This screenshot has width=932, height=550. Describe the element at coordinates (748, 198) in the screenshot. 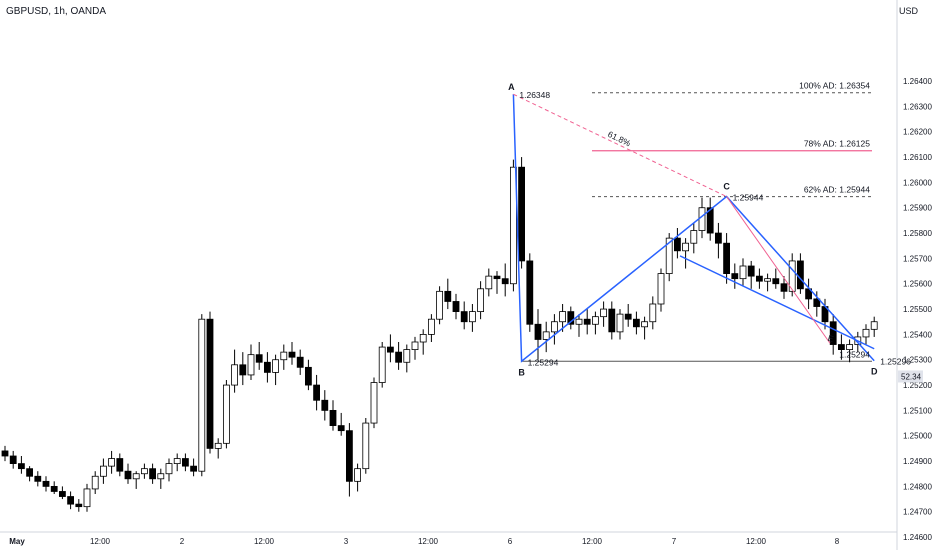

I see `point-c-value: 1.25944` at that location.